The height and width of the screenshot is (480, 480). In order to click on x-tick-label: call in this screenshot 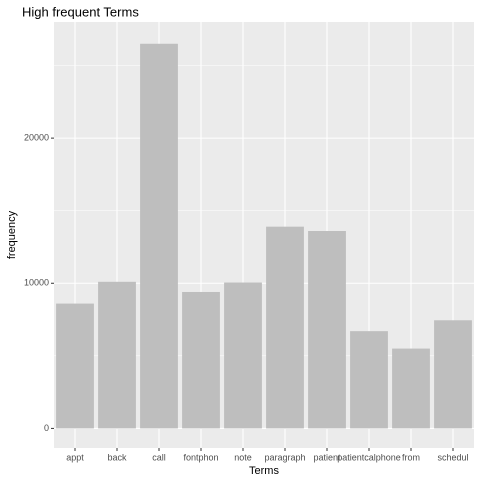, I will do `click(159, 457)`.